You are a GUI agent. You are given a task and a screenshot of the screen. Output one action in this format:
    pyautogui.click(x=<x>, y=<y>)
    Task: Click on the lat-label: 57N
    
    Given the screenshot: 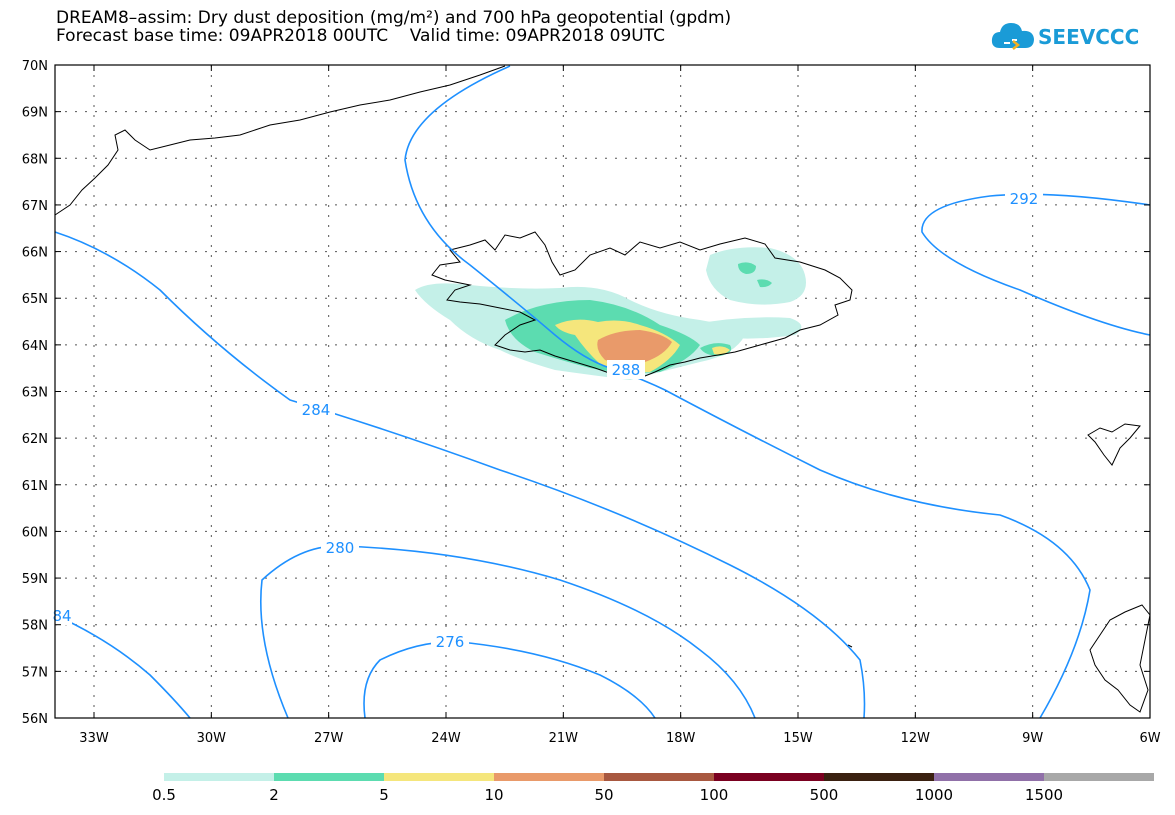 What is the action you would take?
    pyautogui.click(x=35, y=672)
    